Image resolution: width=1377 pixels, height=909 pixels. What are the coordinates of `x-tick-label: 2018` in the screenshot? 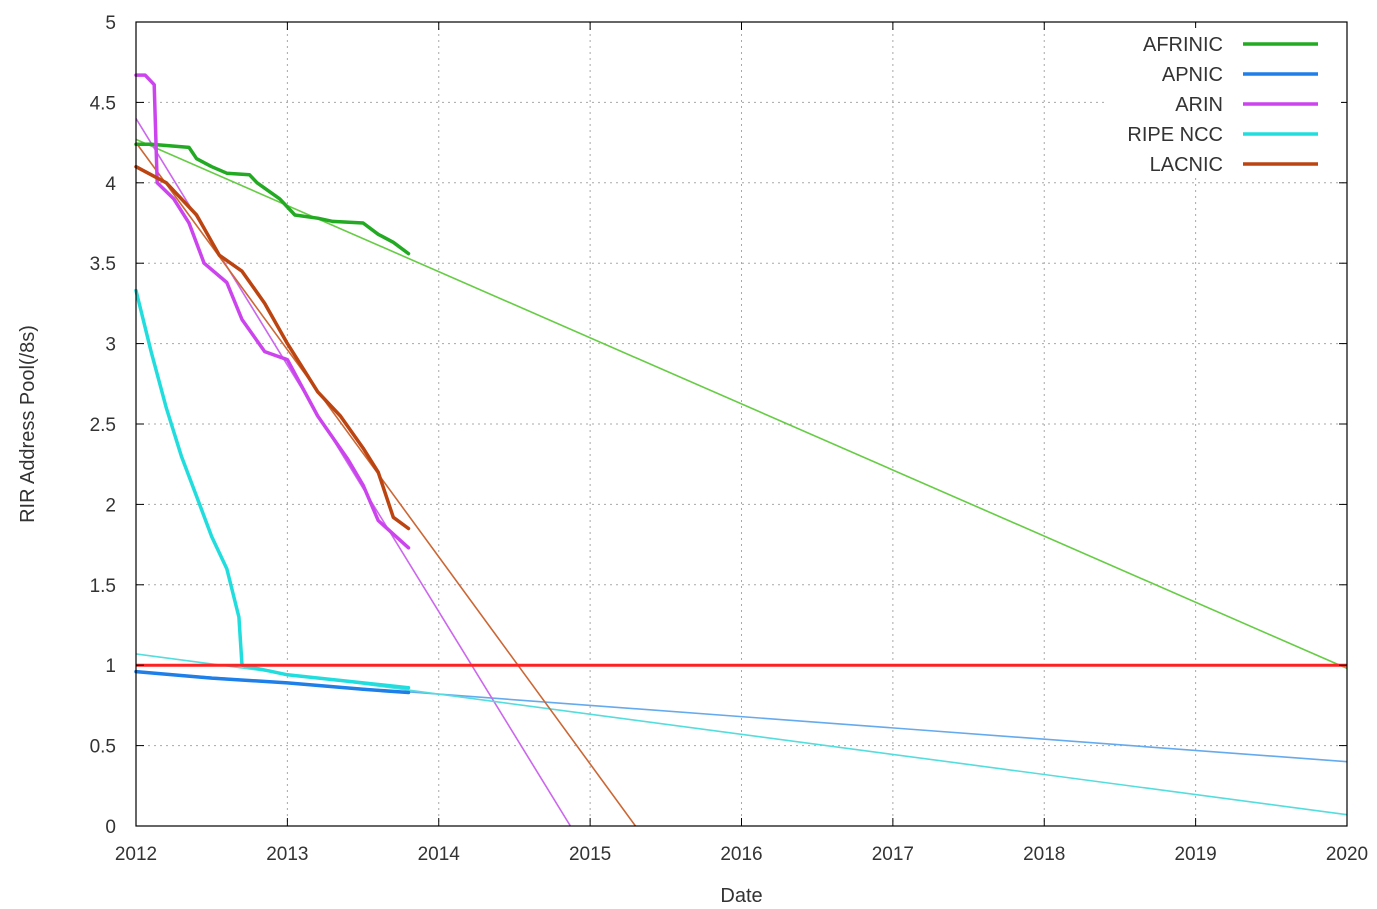 It's located at (1044, 854).